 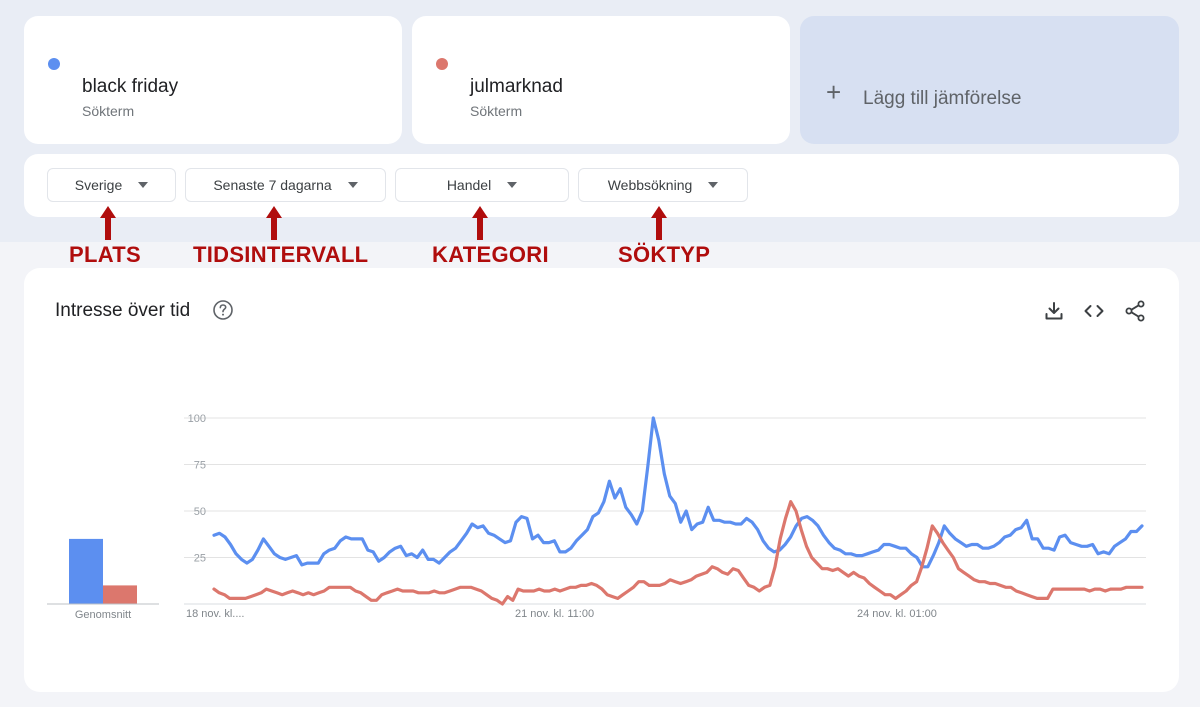 What do you see at coordinates (130, 86) in the screenshot?
I see `term-name: black friday` at bounding box center [130, 86].